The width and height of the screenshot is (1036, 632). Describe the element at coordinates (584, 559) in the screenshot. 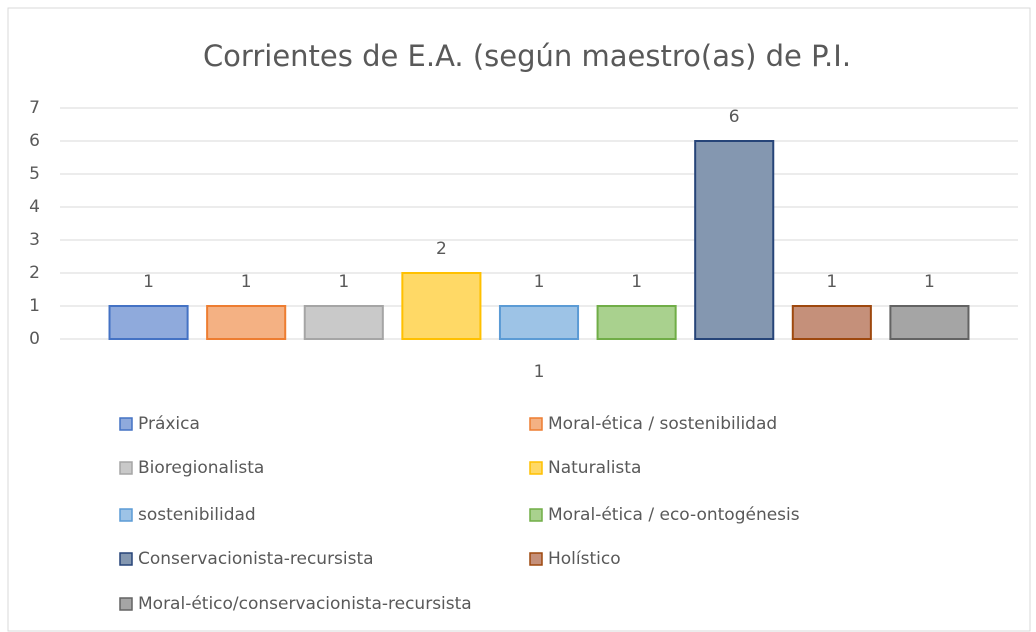

I see `legend-label: Holístico` at that location.